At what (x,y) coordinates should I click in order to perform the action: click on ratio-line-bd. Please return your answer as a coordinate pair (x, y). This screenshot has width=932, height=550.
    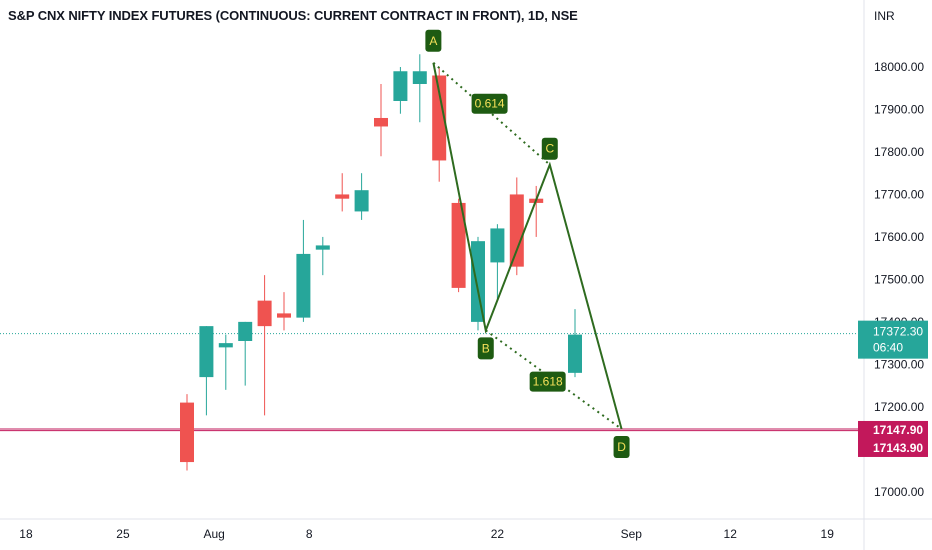
    Looking at the image, I should click on (554, 379).